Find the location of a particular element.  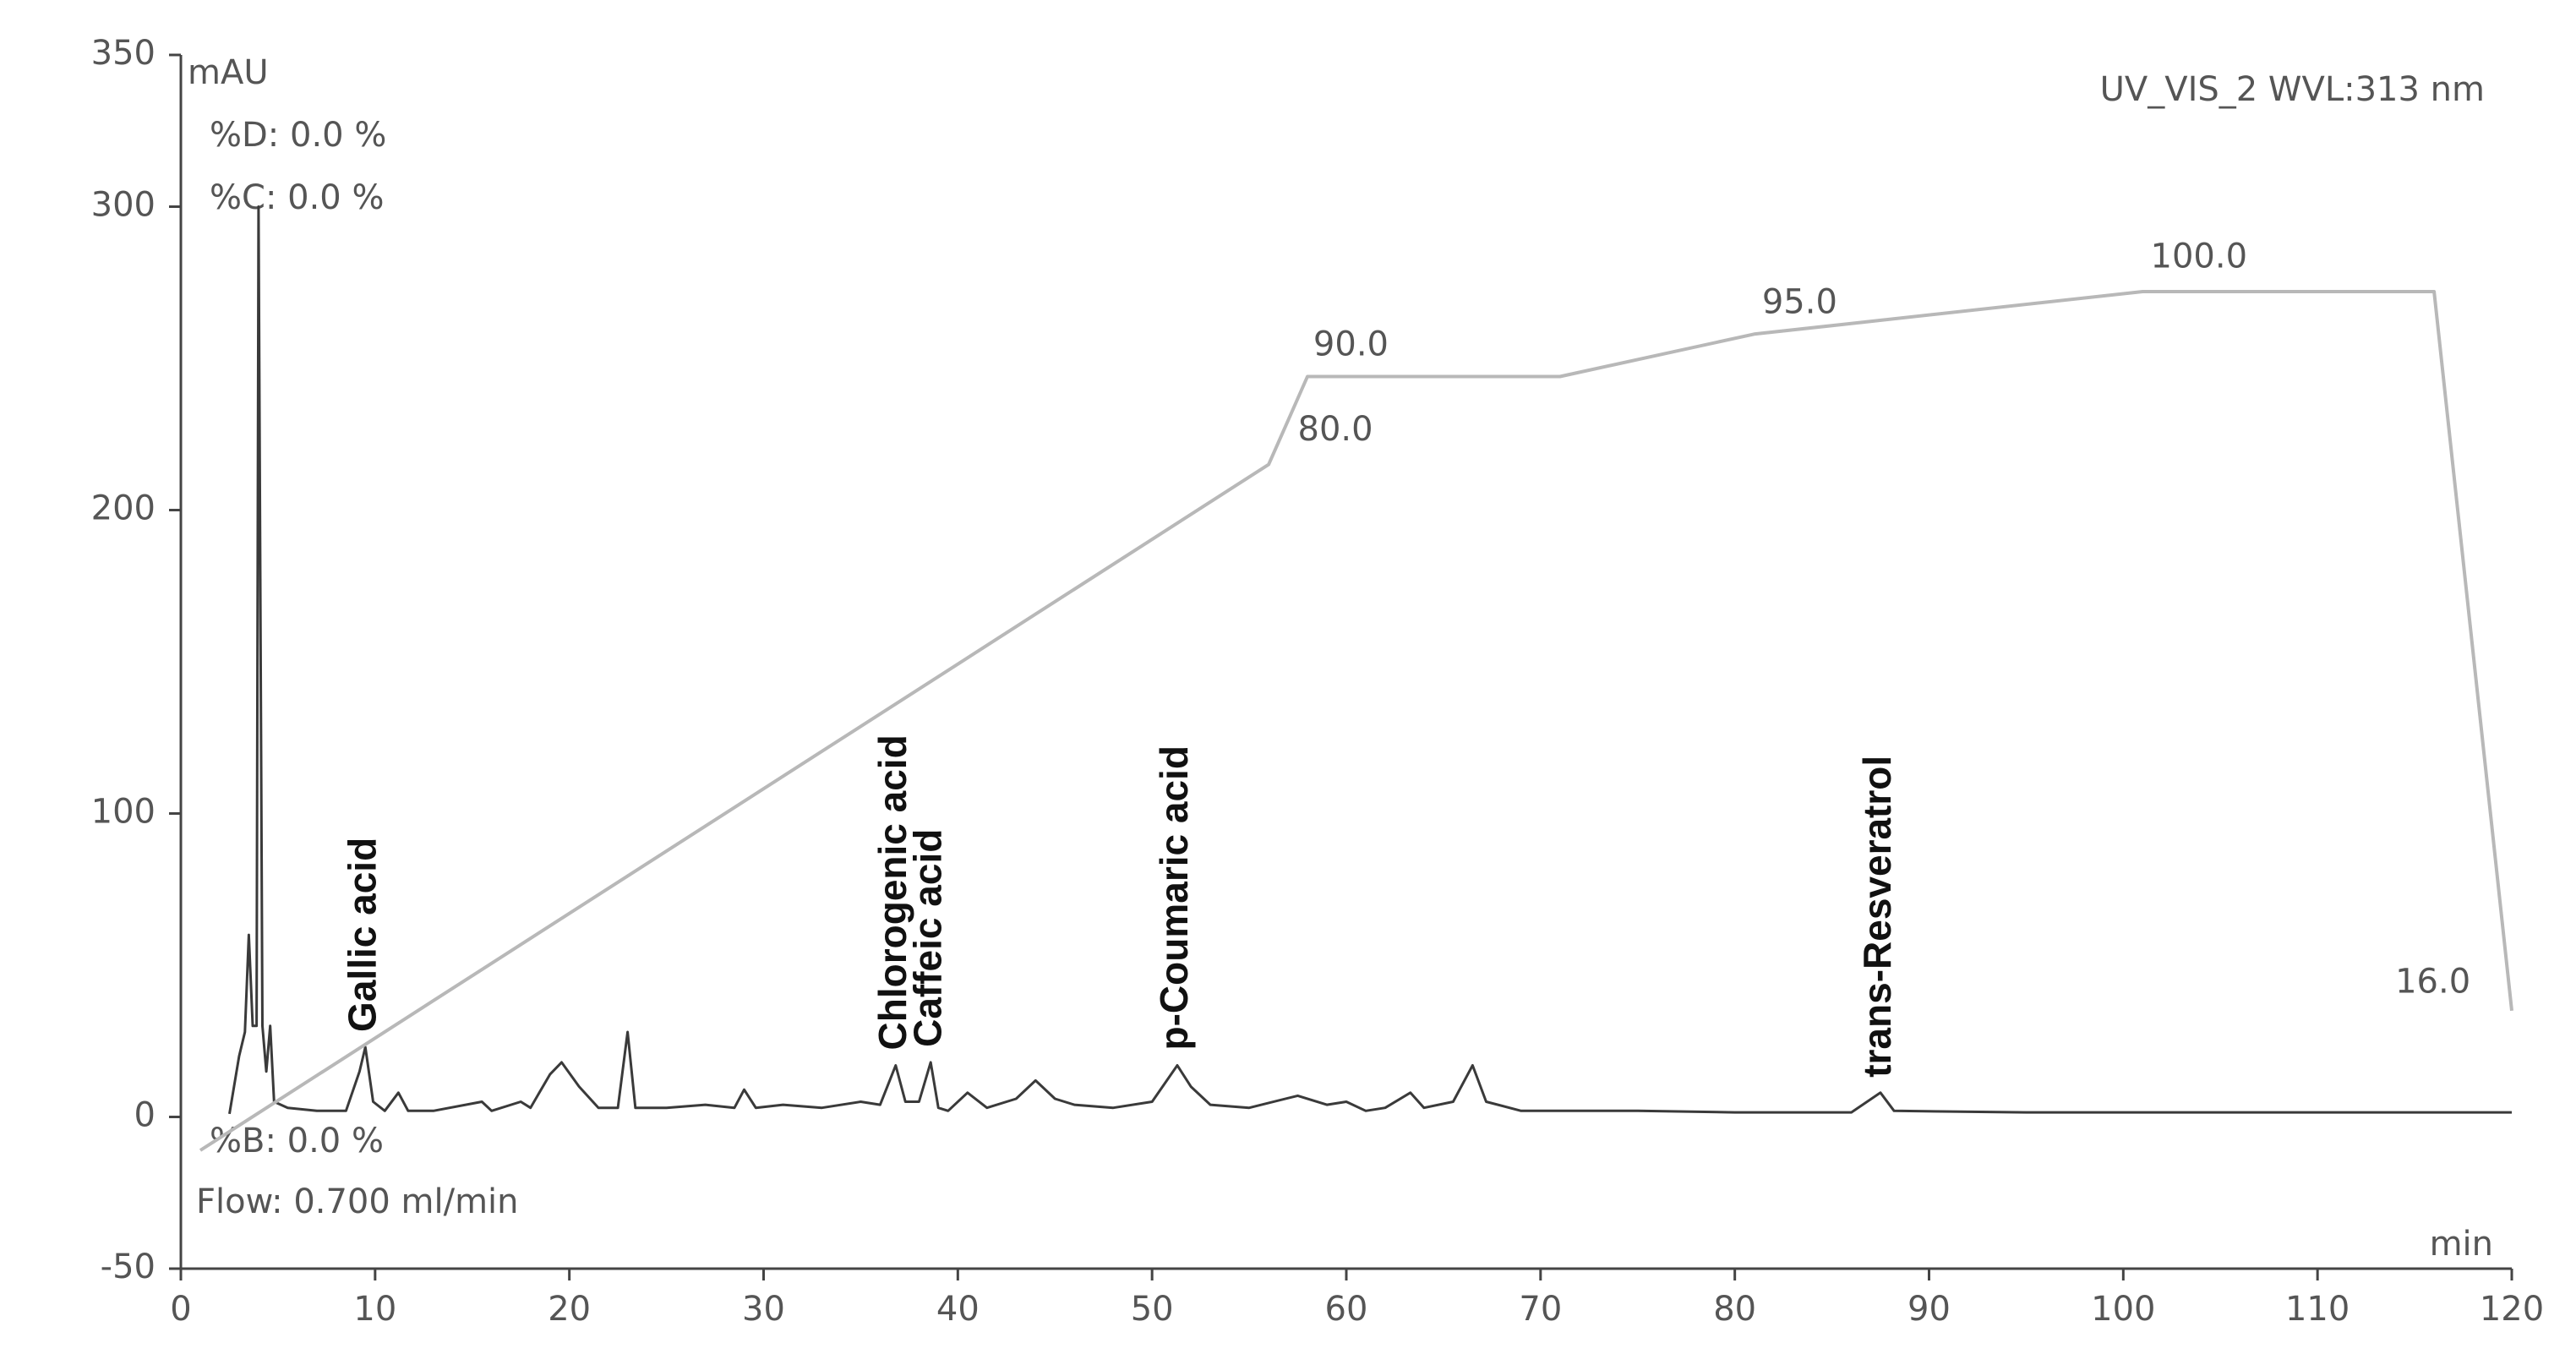

info-label: %C: 0.0 % is located at coordinates (297, 197).